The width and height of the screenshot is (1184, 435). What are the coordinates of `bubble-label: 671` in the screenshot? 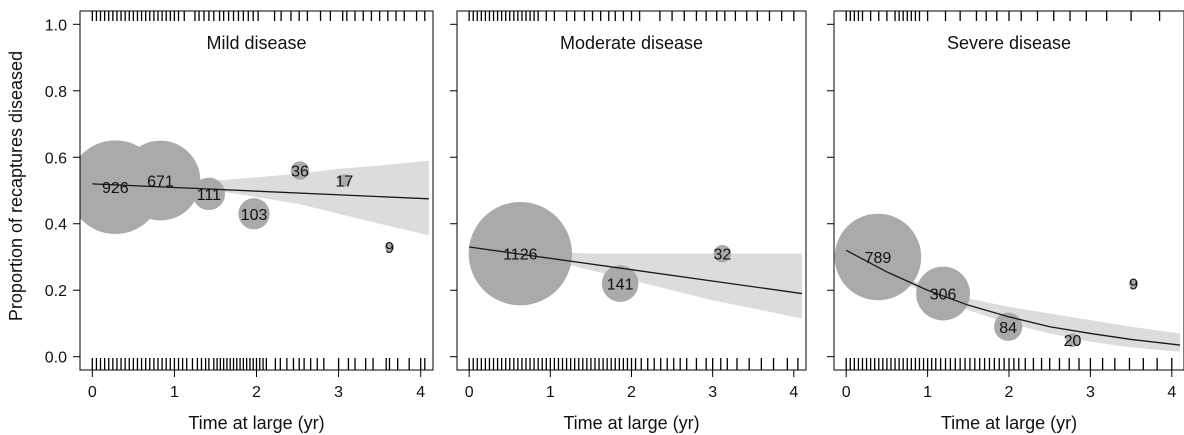 It's located at (160, 182).